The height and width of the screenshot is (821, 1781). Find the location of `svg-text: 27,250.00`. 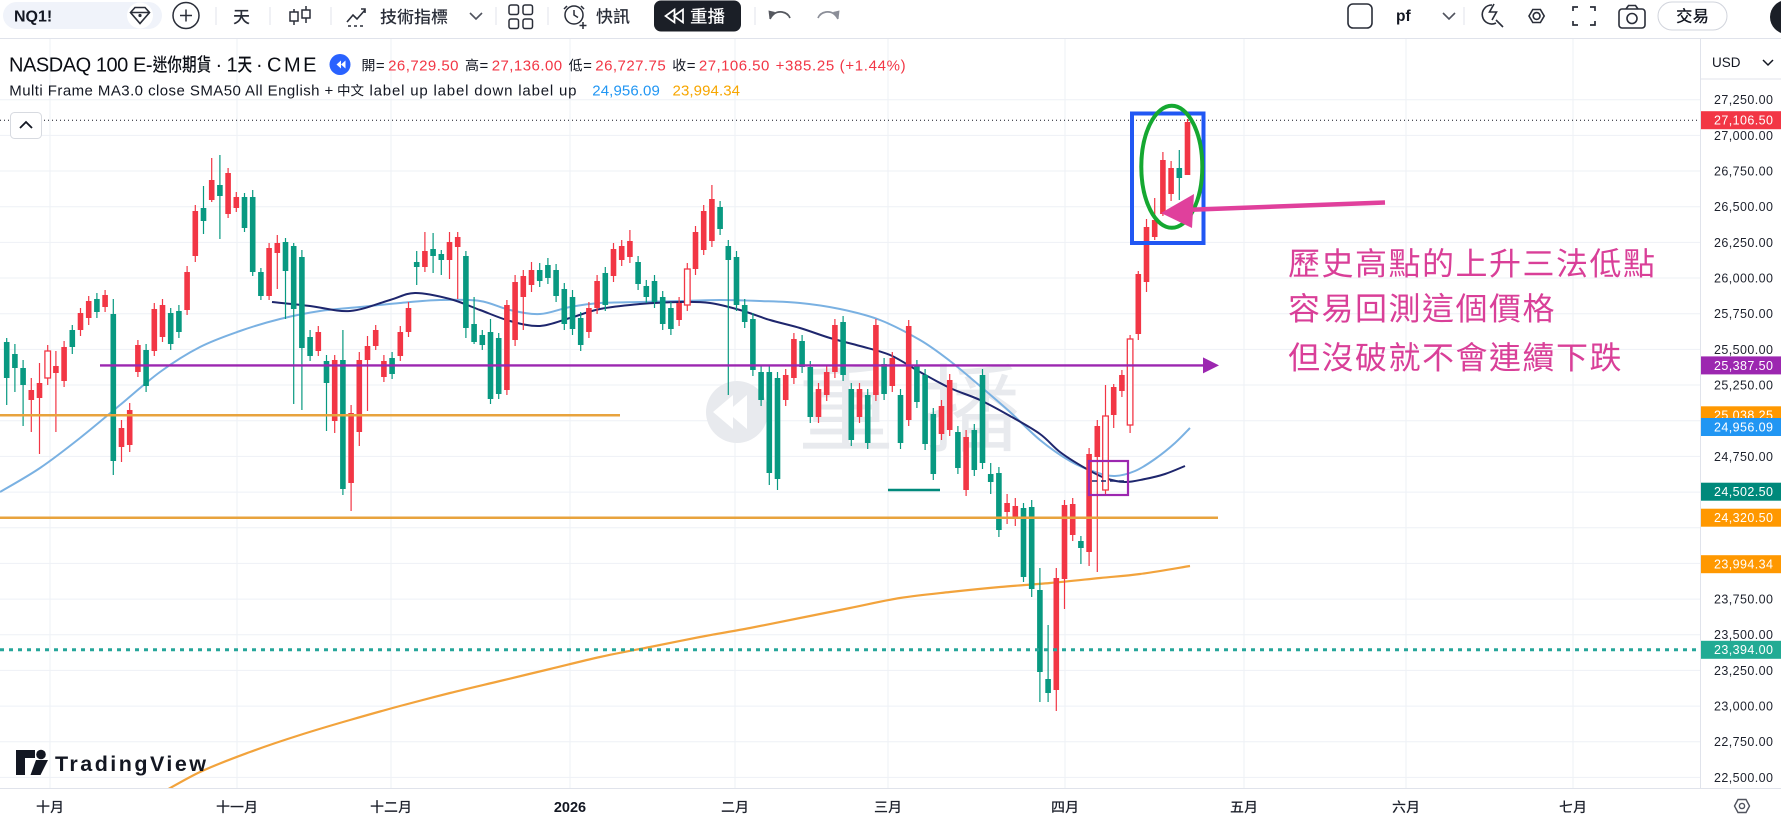

svg-text: 27,250.00 is located at coordinates (1743, 100).